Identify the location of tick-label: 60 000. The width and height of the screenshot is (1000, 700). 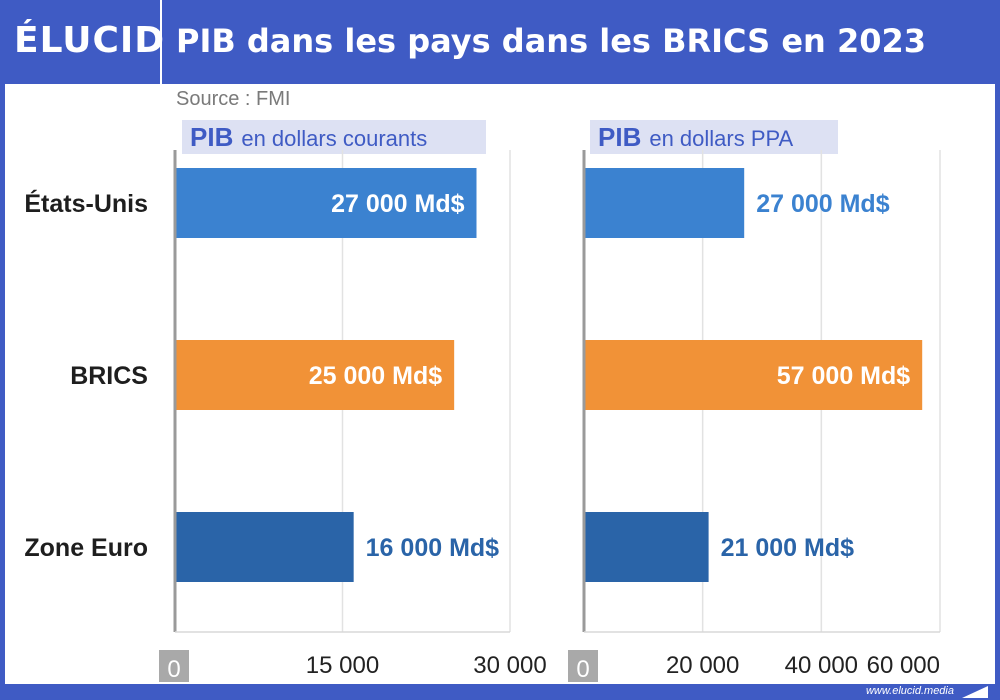
(903, 665).